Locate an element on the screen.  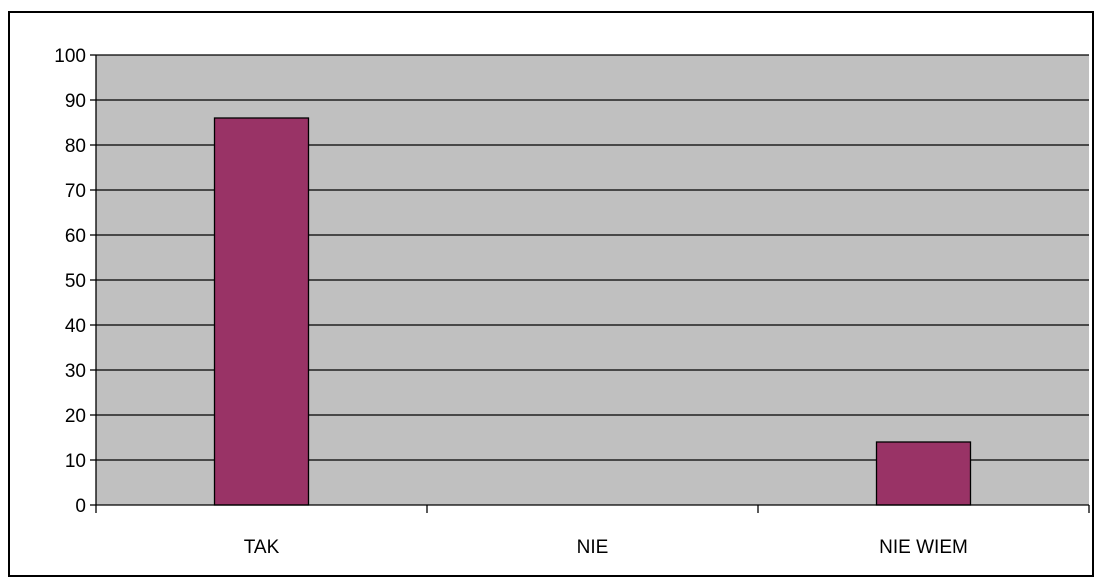
y-tick-label: 40 is located at coordinates (75, 326).